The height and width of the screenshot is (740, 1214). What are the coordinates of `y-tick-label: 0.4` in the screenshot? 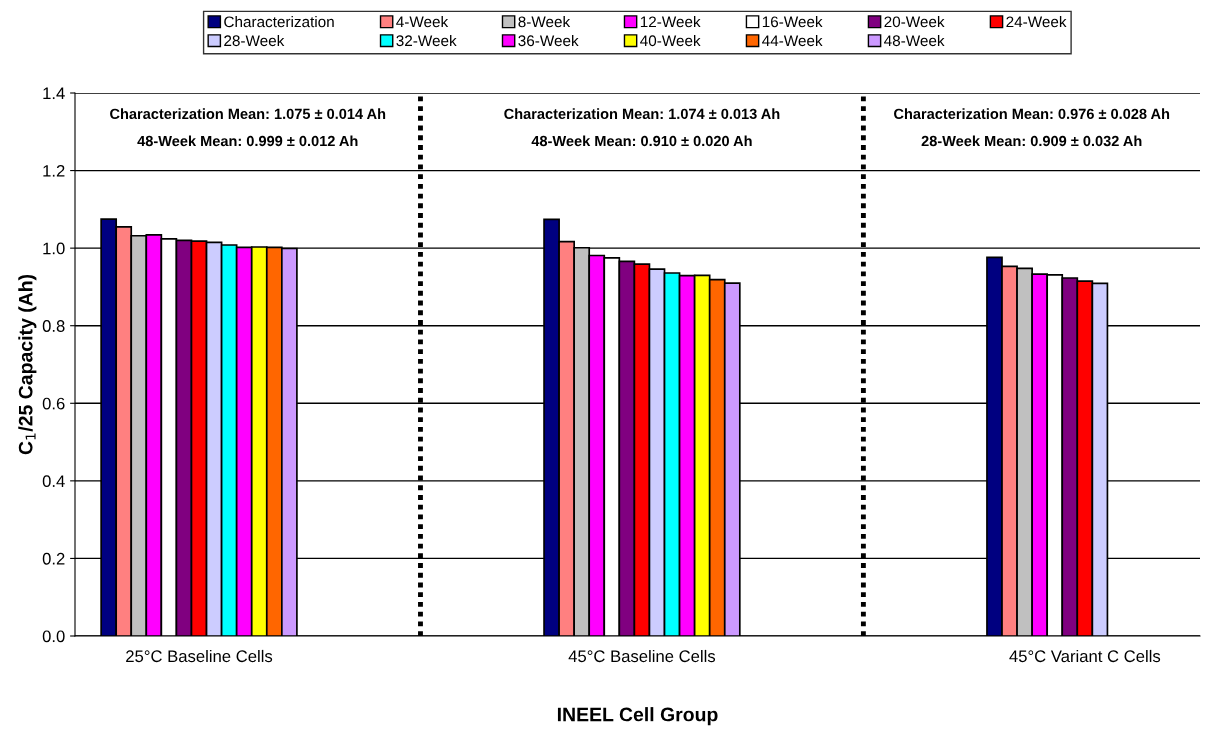 It's located at (53, 481).